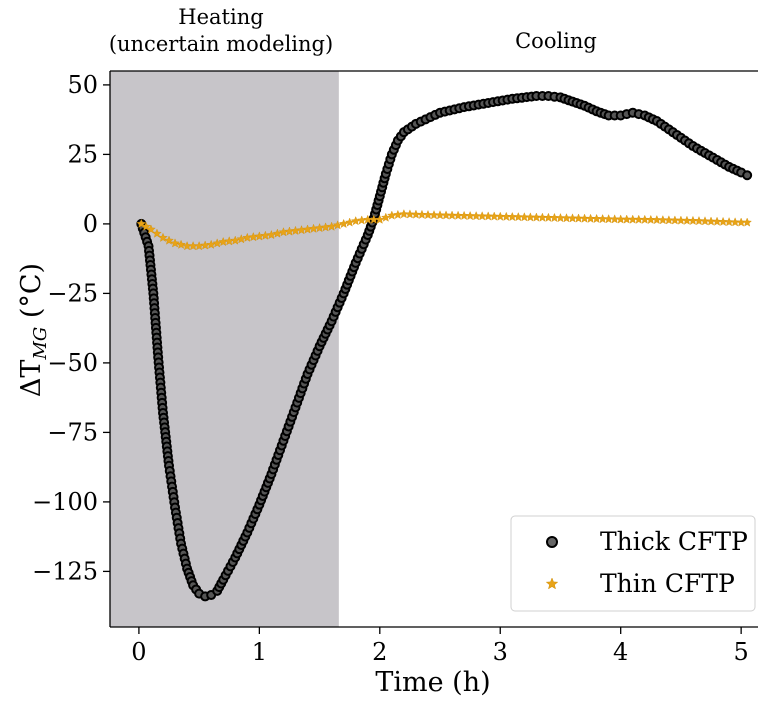 This screenshot has width=758, height=701. What do you see at coordinates (552, 542) in the screenshot?
I see `legend-marker-thick` at bounding box center [552, 542].